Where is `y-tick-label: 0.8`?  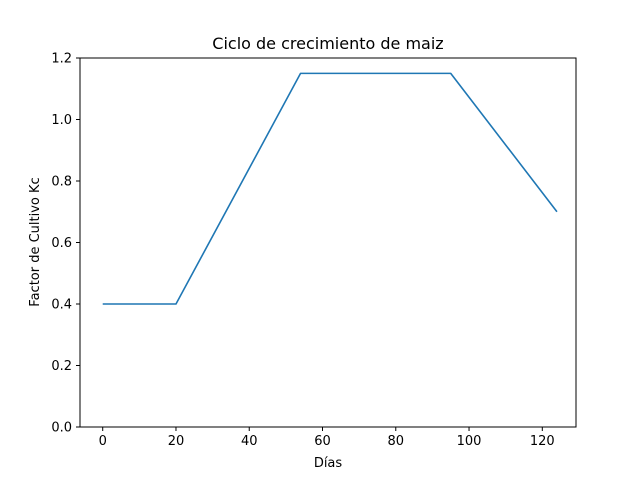
y-tick-label: 0.8 is located at coordinates (61, 182).